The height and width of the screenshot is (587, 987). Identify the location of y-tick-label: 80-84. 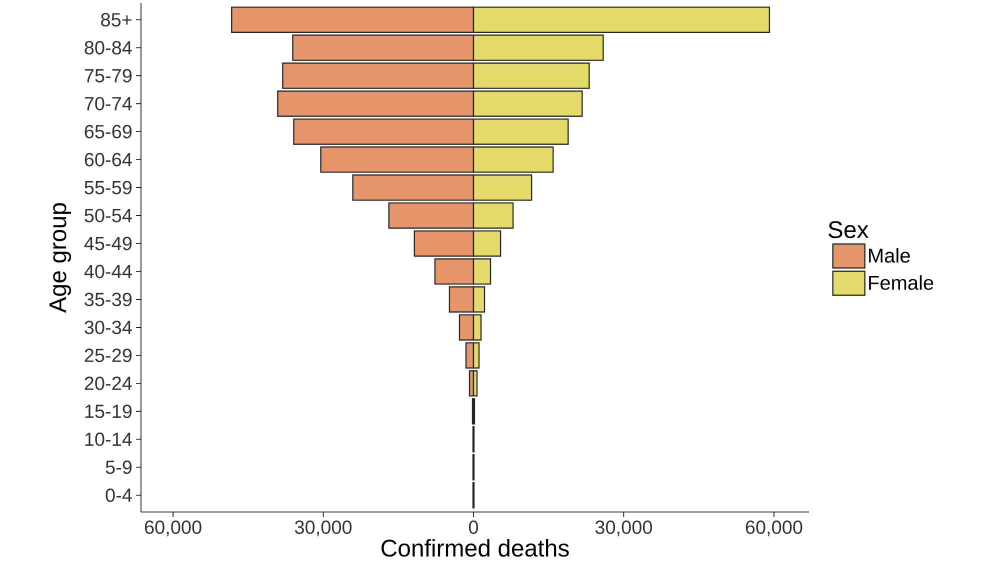
(108, 47).